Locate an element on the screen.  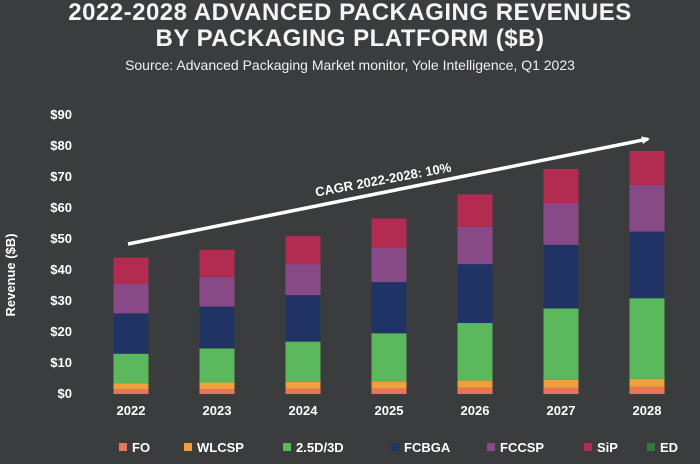
legend-item: ED is located at coordinates (662, 447).